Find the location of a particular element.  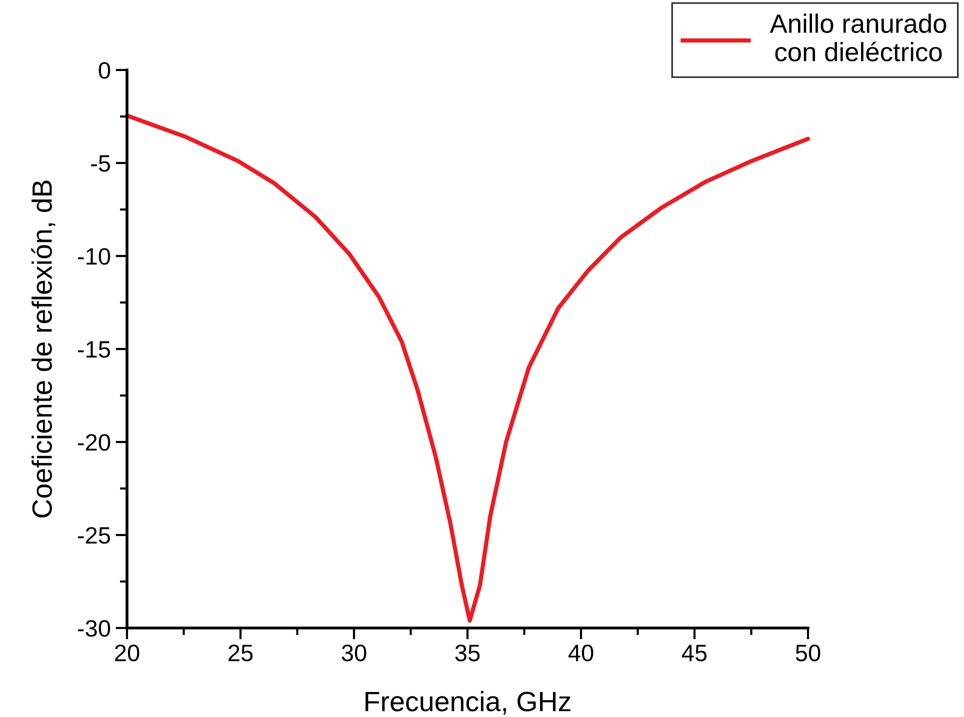

x-tick-label: 35 is located at coordinates (467, 653).